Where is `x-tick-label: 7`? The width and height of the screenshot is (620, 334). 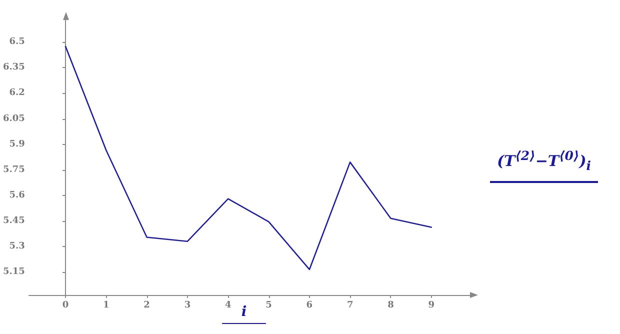
x-tick-label: 7 is located at coordinates (350, 305).